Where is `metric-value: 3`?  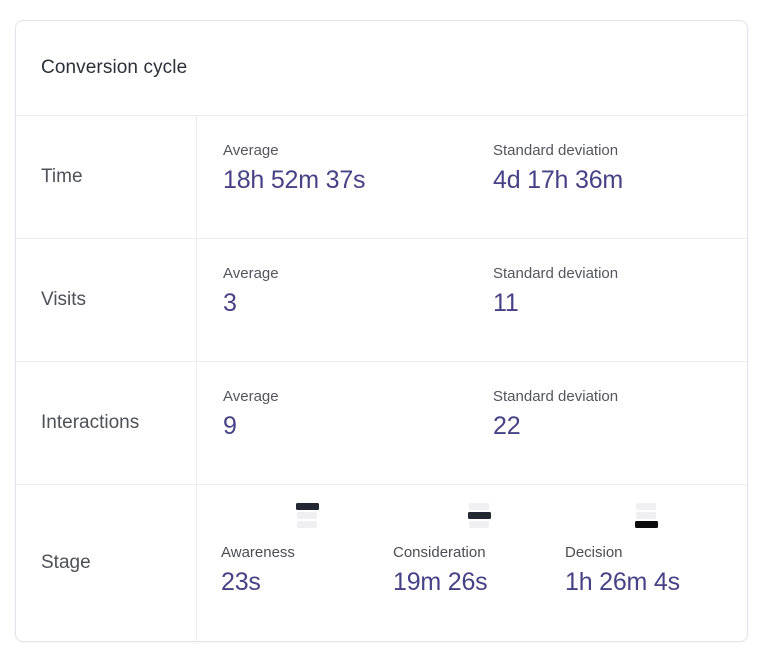
metric-value: 3 is located at coordinates (230, 303).